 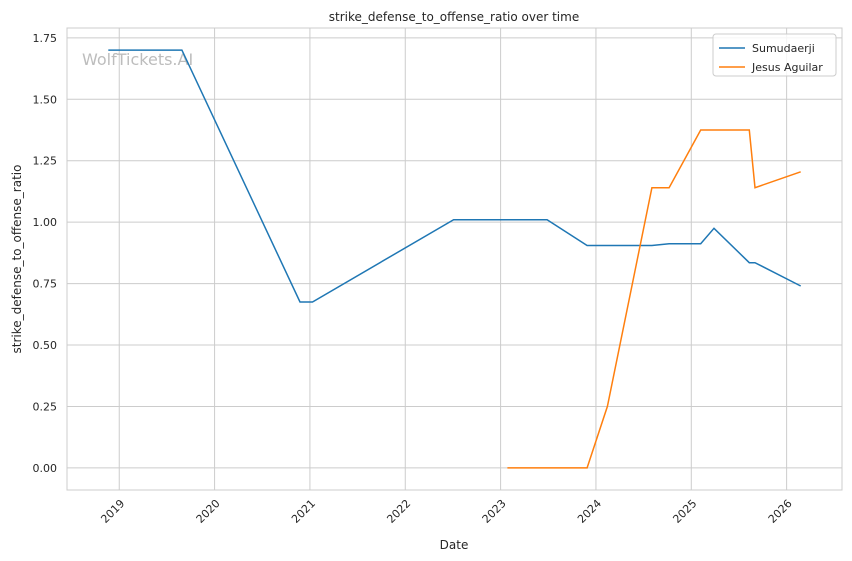 I want to click on x-tick-label: 2024, so click(x=589, y=511).